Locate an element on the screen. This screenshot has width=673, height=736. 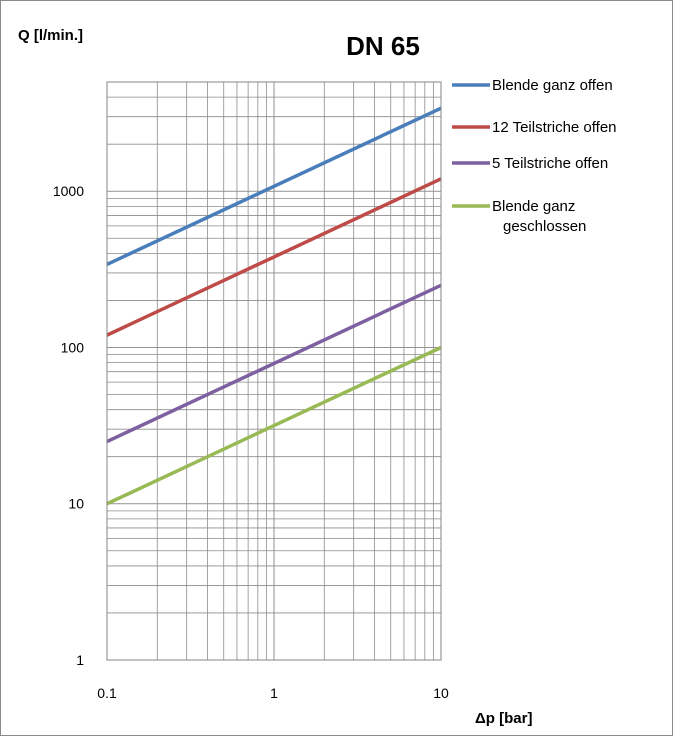
x-tick-label: 1 is located at coordinates (274, 693).